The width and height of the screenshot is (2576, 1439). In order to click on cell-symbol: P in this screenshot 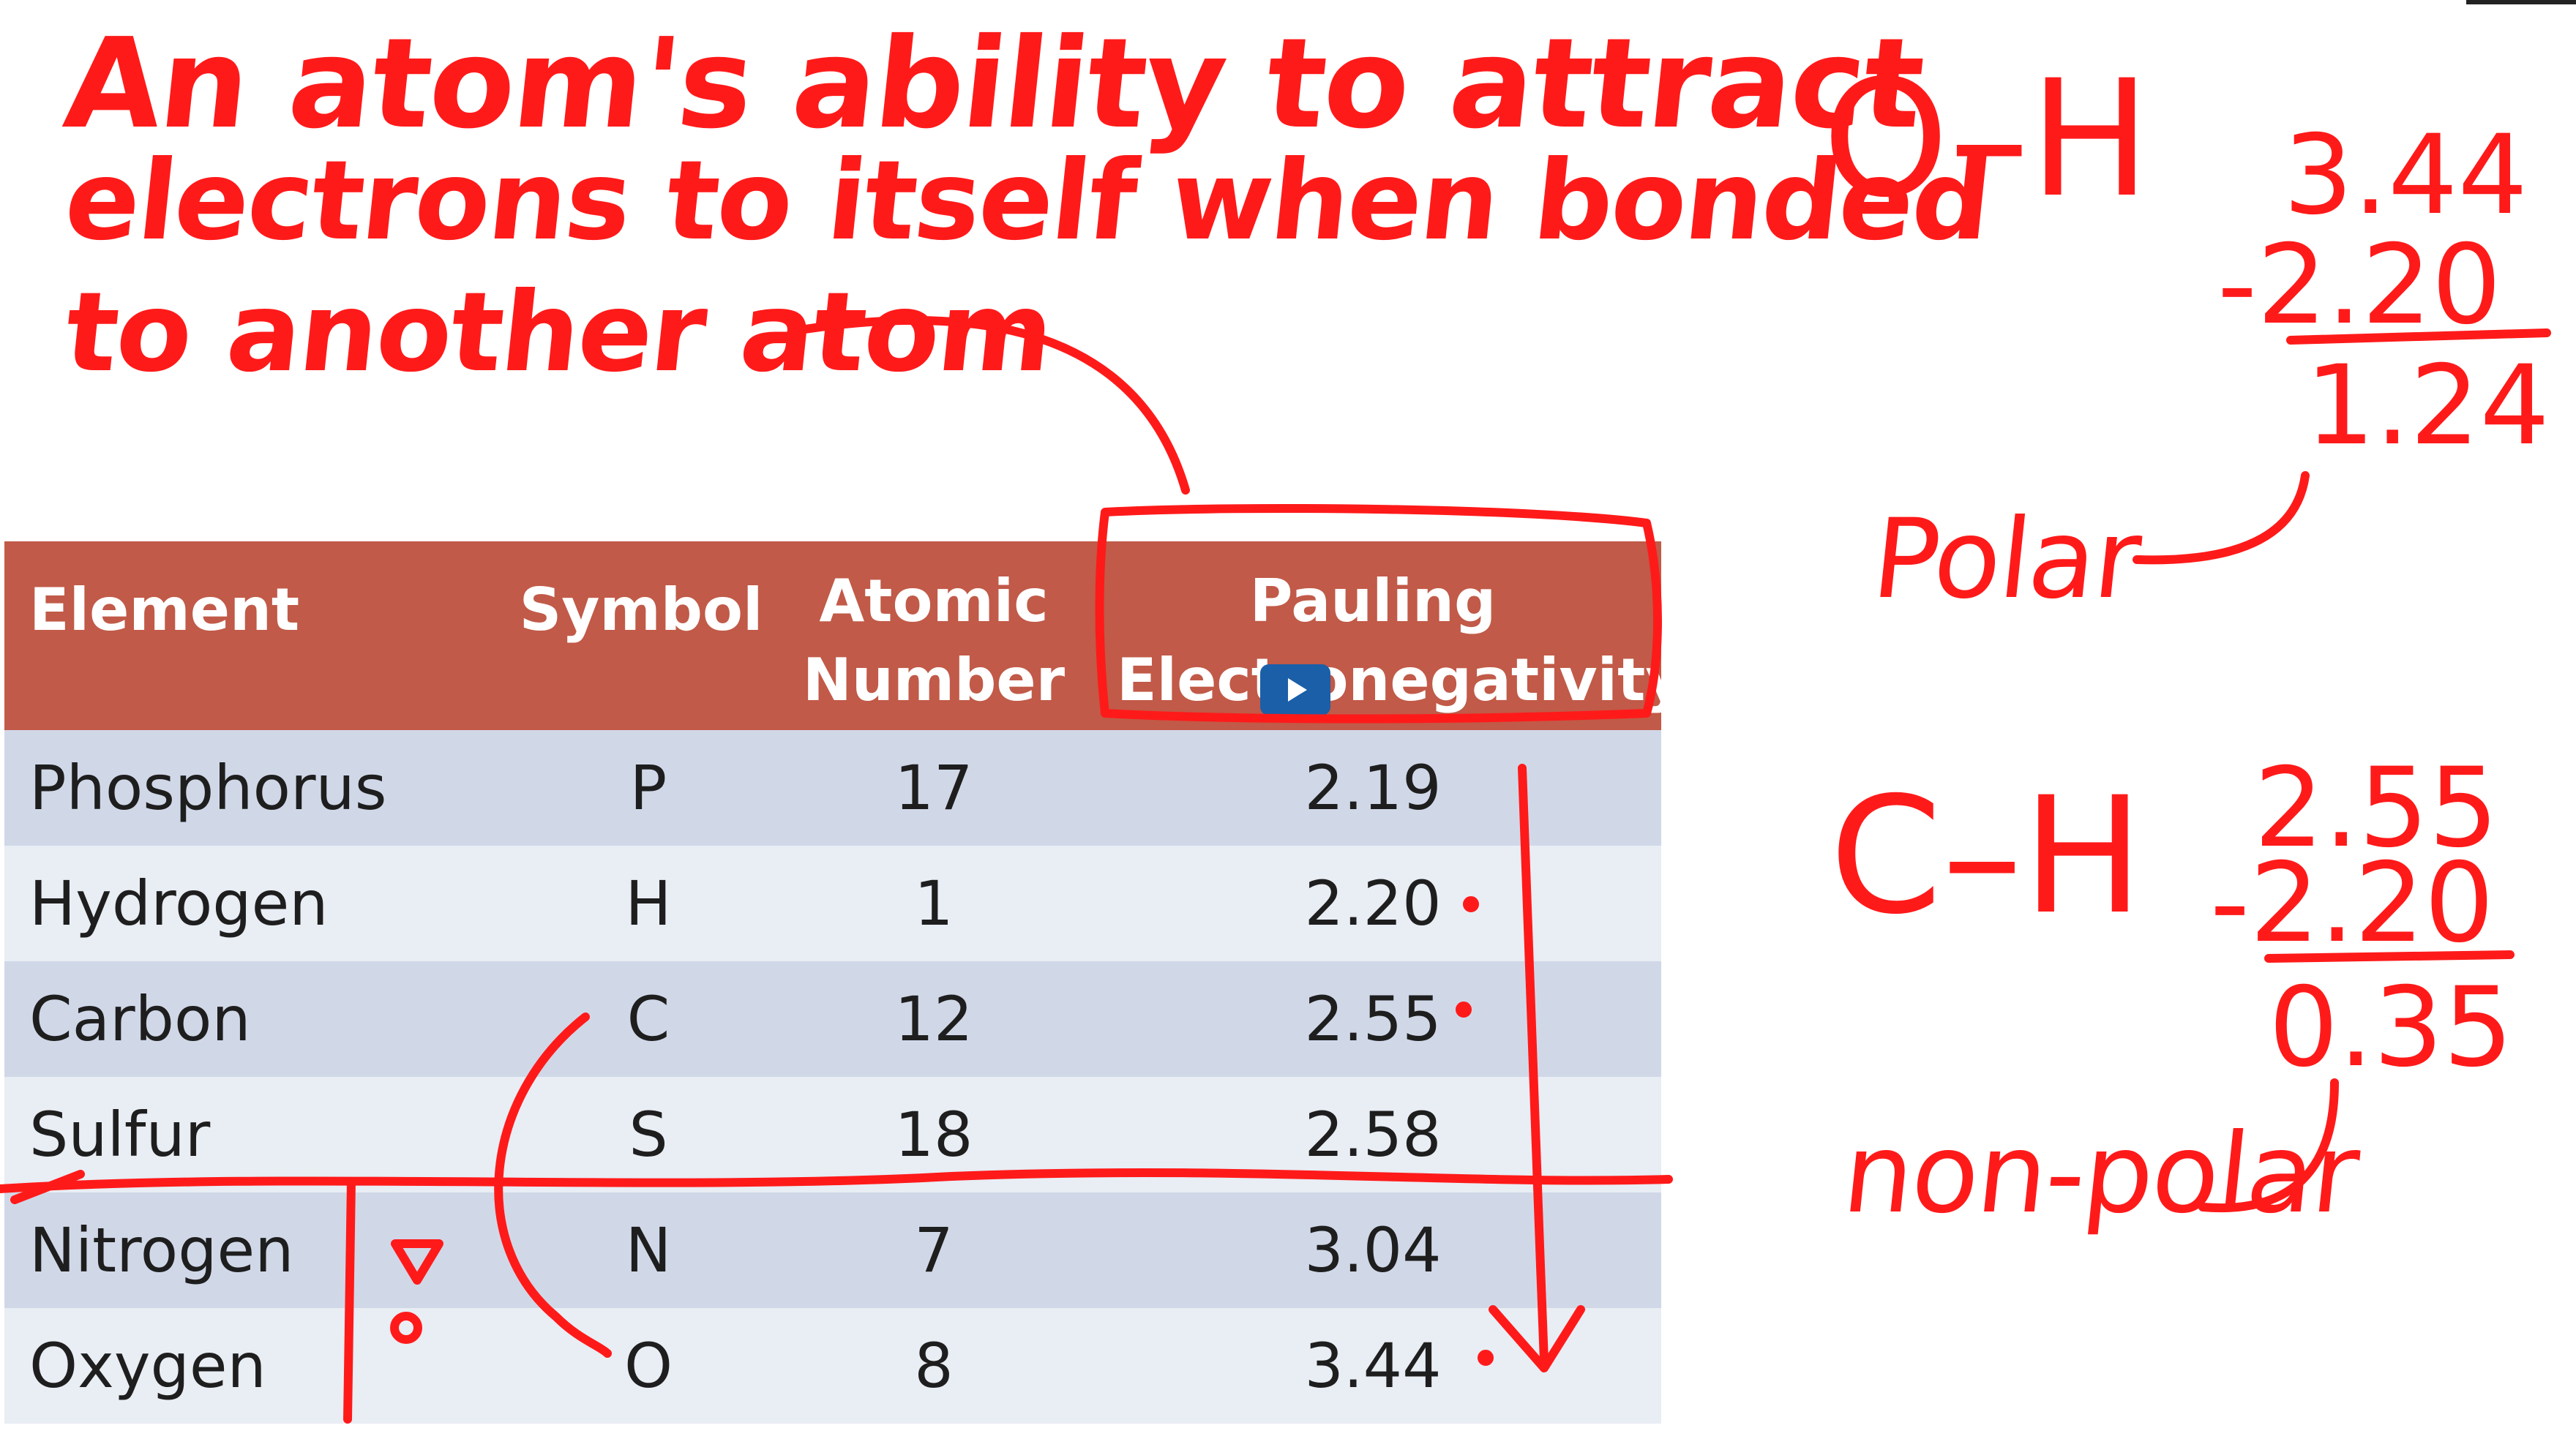, I will do `click(648, 788)`.